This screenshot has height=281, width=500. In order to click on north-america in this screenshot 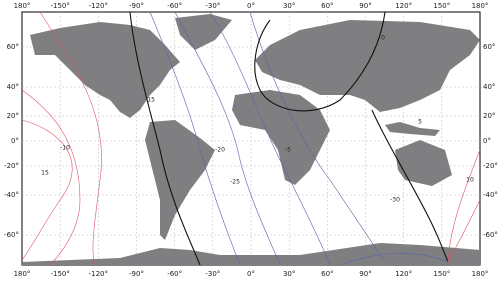, I will do `click(105, 70)`.